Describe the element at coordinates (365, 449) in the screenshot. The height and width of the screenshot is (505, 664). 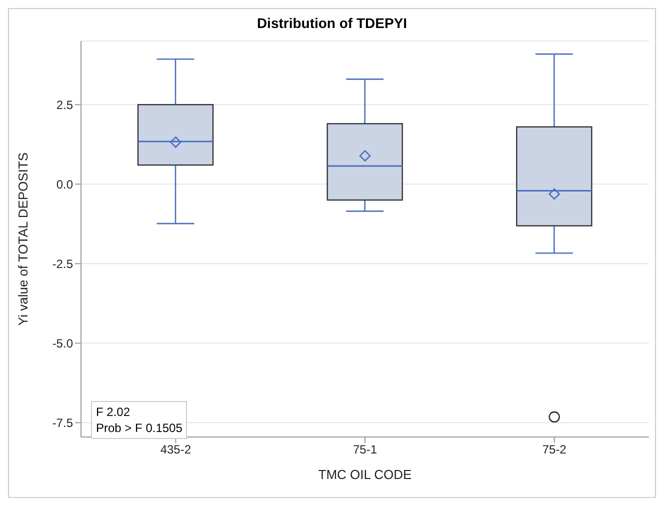
I see `x-tick-label: 75-1` at that location.